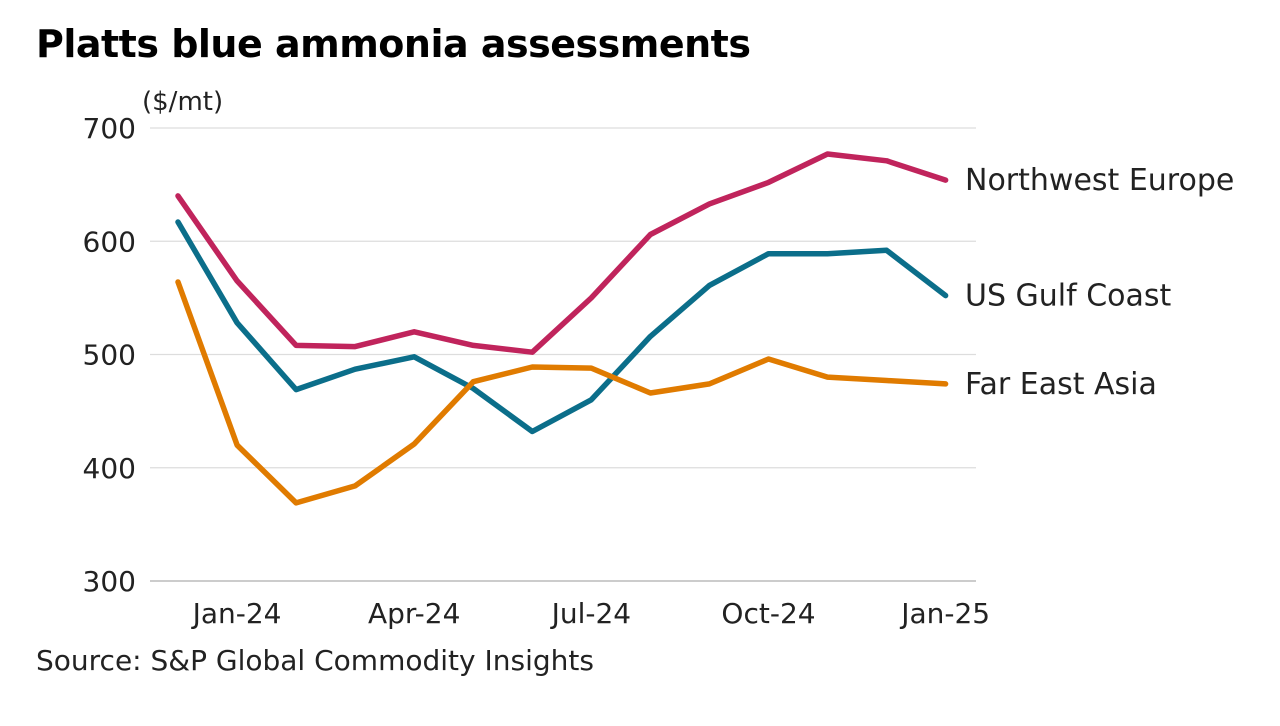  What do you see at coordinates (414, 613) in the screenshot?
I see `x-tick-label: Apr-24` at bounding box center [414, 613].